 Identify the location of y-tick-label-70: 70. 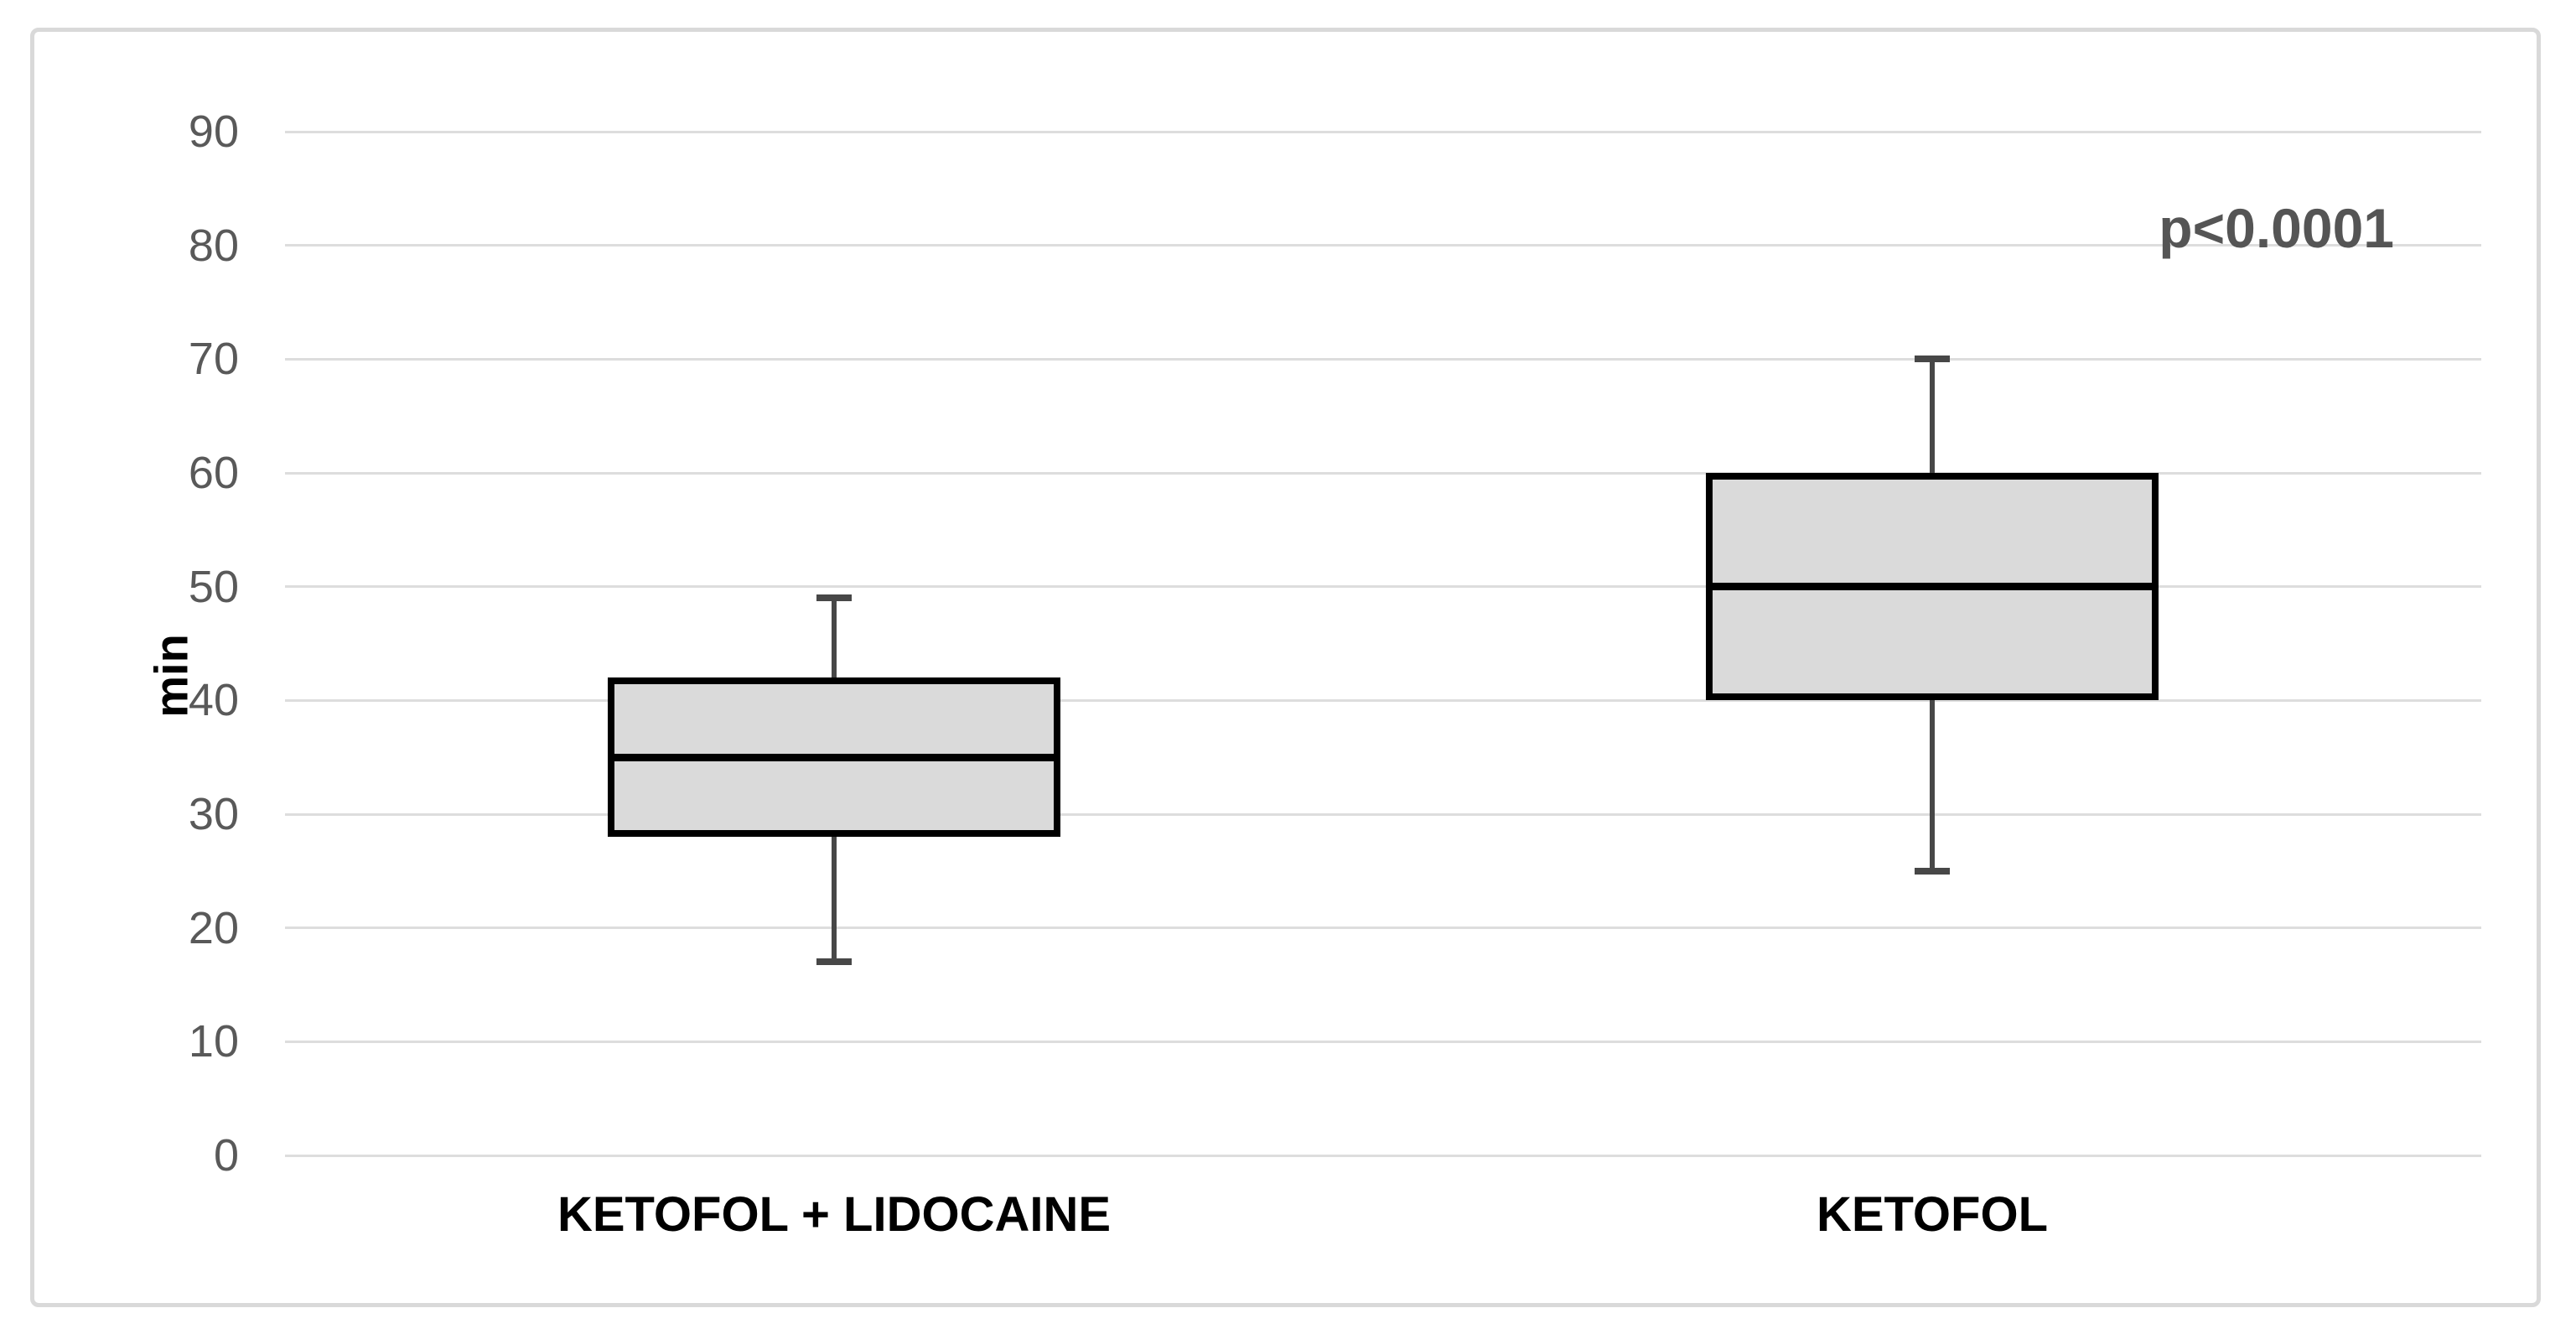
(213, 359).